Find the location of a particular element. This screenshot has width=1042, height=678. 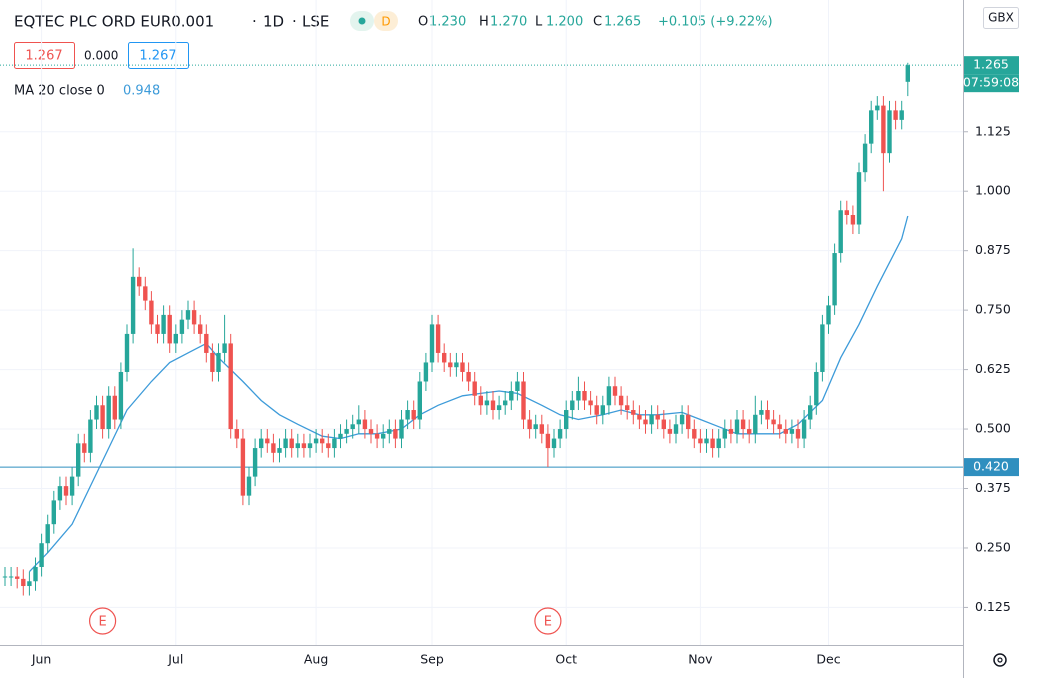

currency: GBX is located at coordinates (1001, 18).